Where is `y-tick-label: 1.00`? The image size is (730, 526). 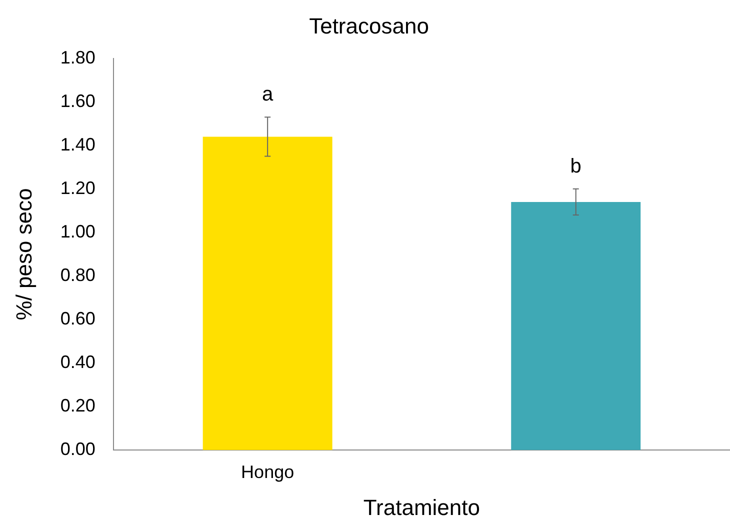
y-tick-label: 1.00 is located at coordinates (78, 231).